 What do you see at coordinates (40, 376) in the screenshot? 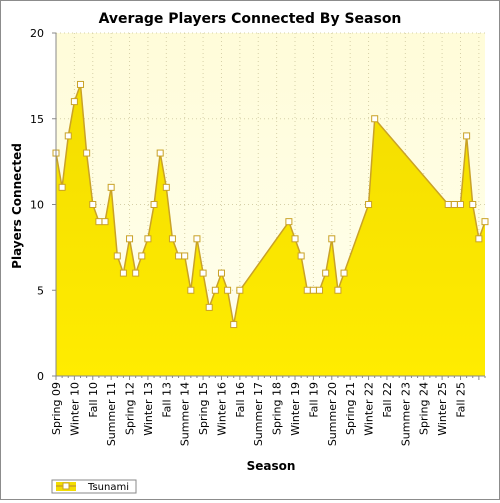
I see `y-tick-label: 0` at bounding box center [40, 376].